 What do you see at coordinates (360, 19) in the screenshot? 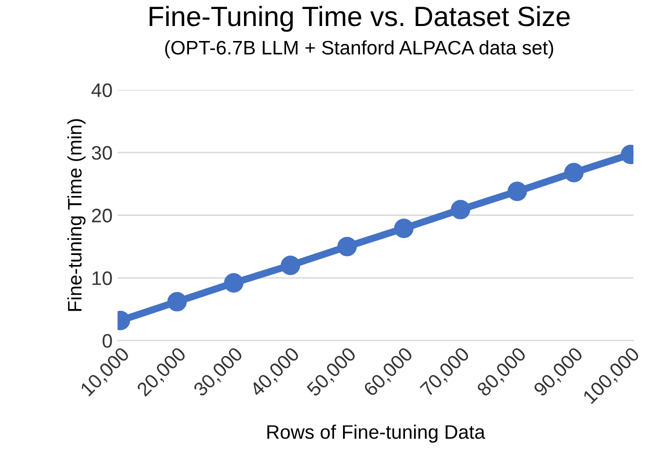
I see `chart-title: Fine-Tuning Time vs. Dataset Size` at bounding box center [360, 19].